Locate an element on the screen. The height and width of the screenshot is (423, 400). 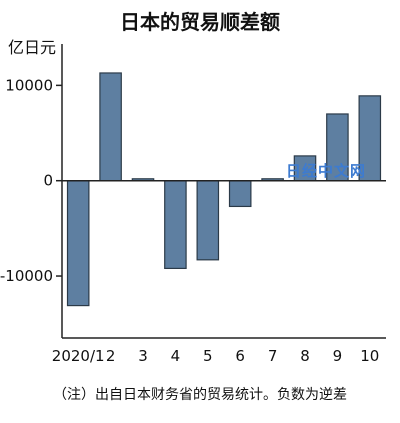
y-tick-label: 0 is located at coordinates (48, 181).